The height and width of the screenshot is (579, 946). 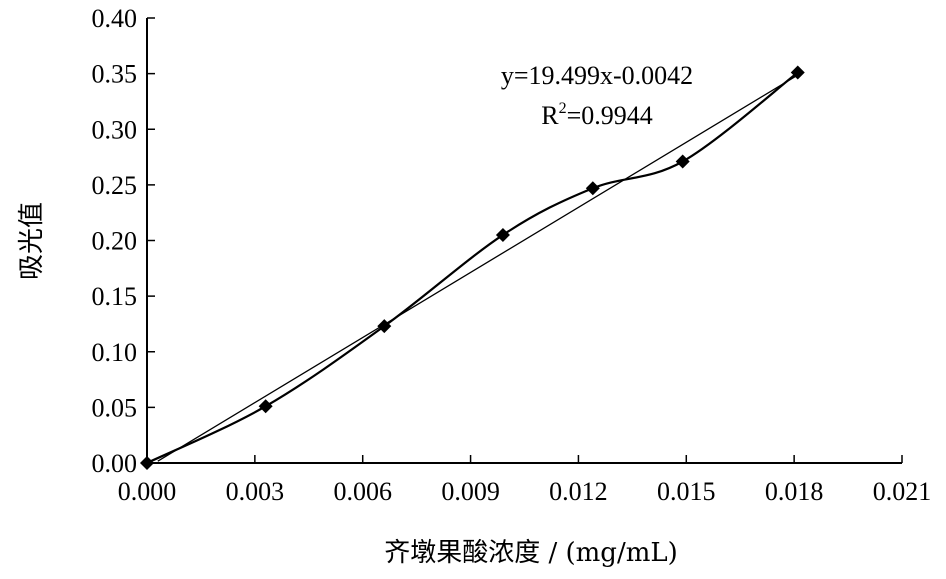 What do you see at coordinates (470, 491) in the screenshot?
I see `x-tick-label: 0.009` at bounding box center [470, 491].